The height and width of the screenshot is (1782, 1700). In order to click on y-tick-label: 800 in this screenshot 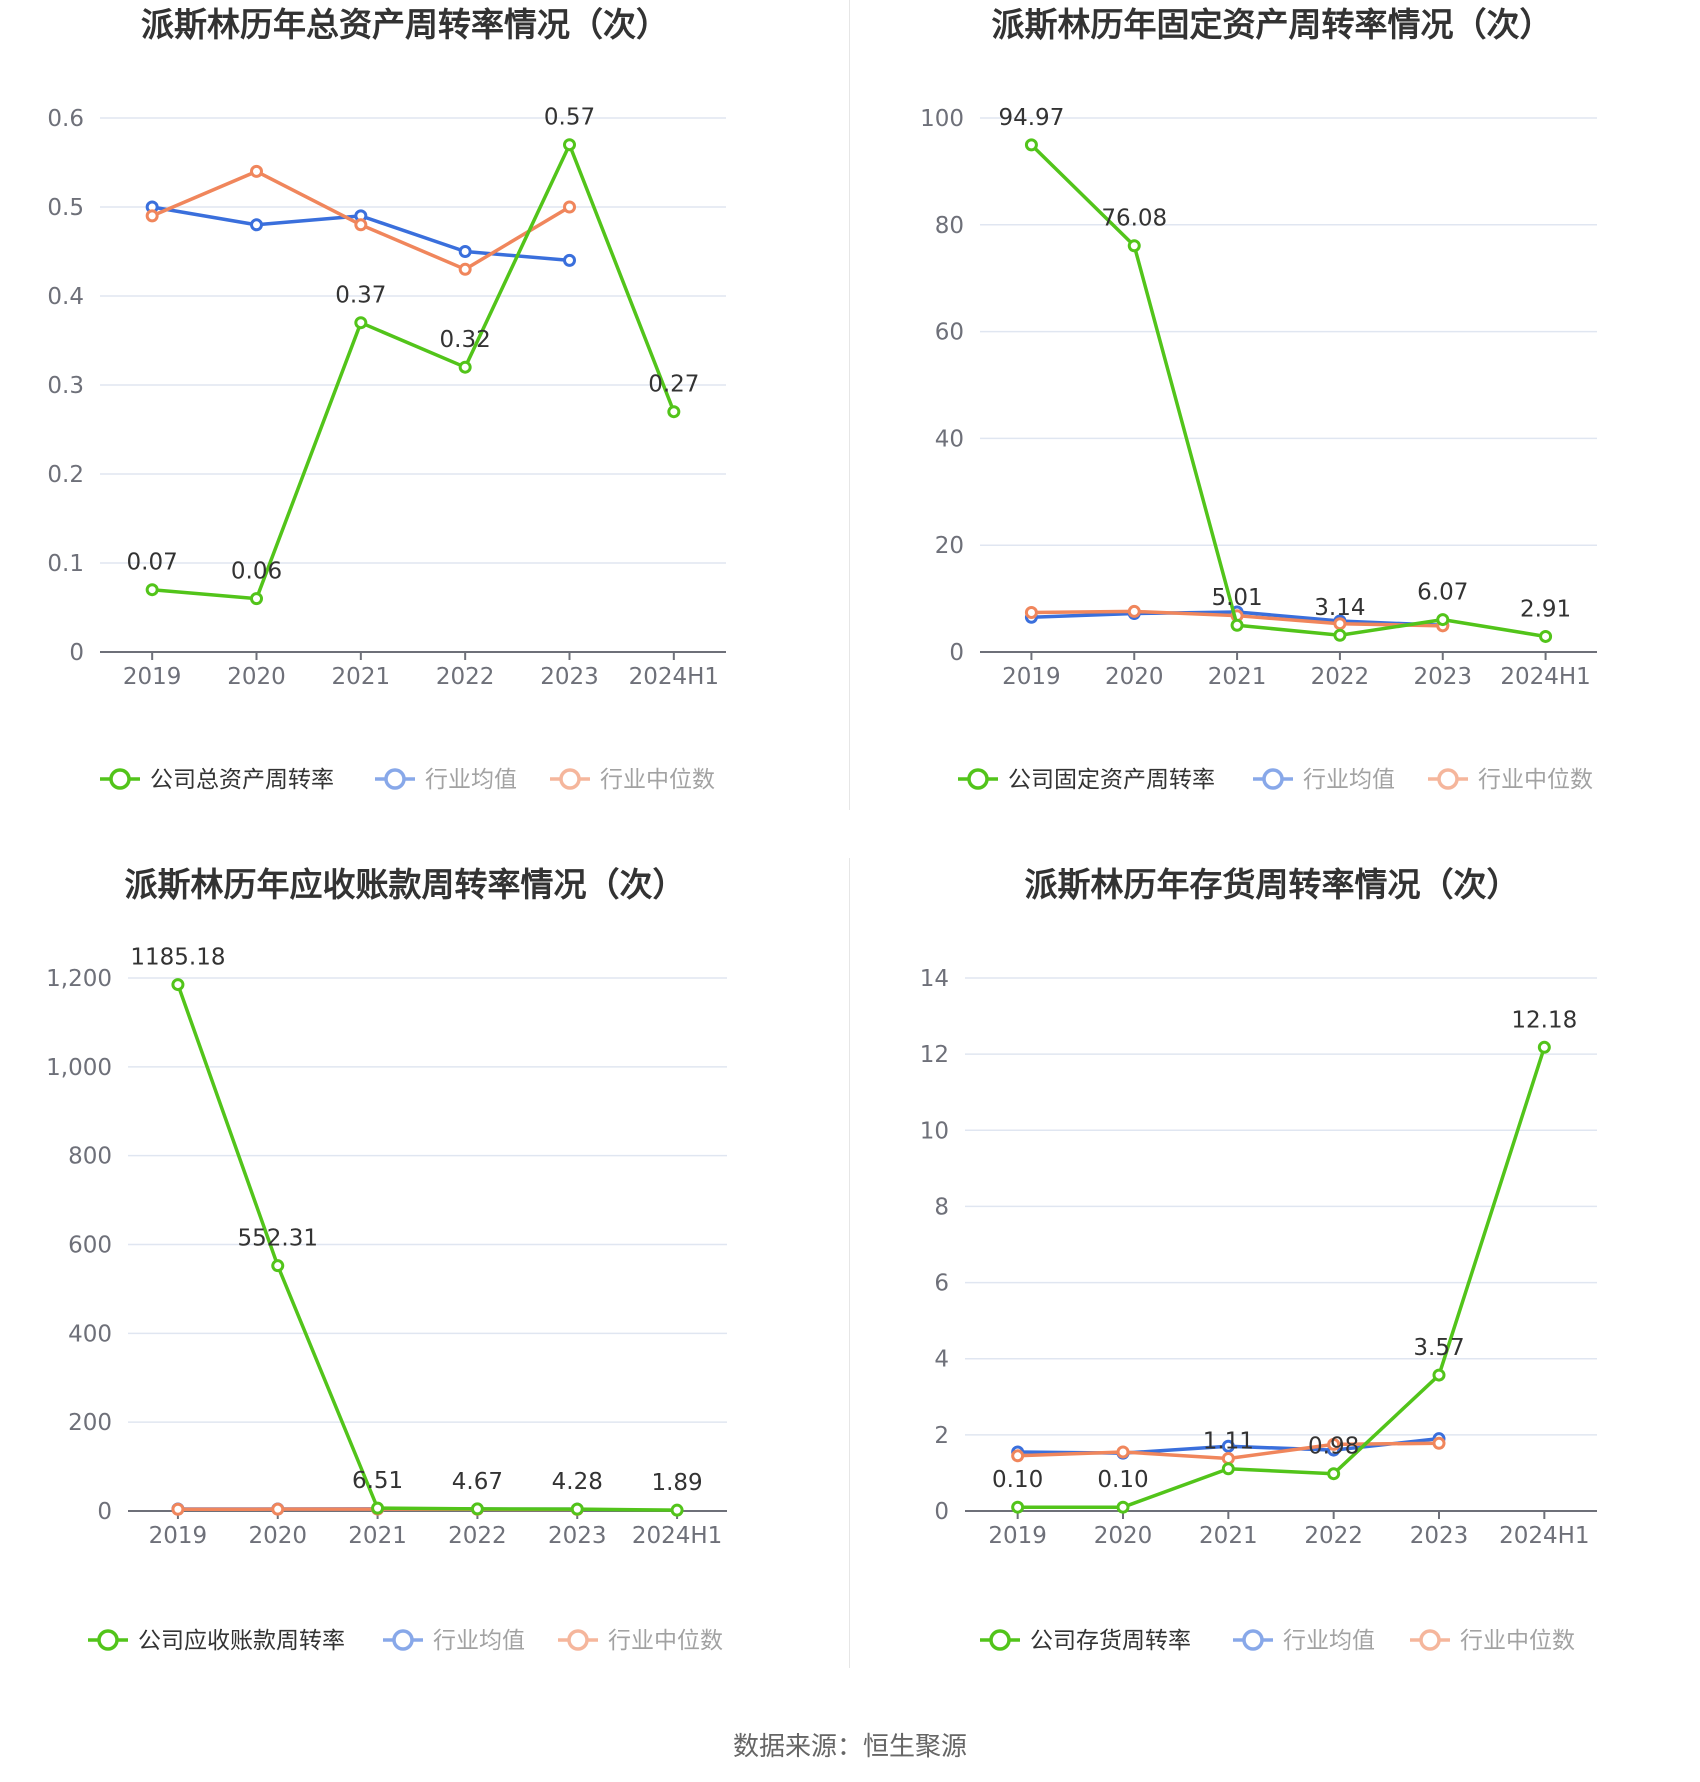, I will do `click(90, 1157)`.